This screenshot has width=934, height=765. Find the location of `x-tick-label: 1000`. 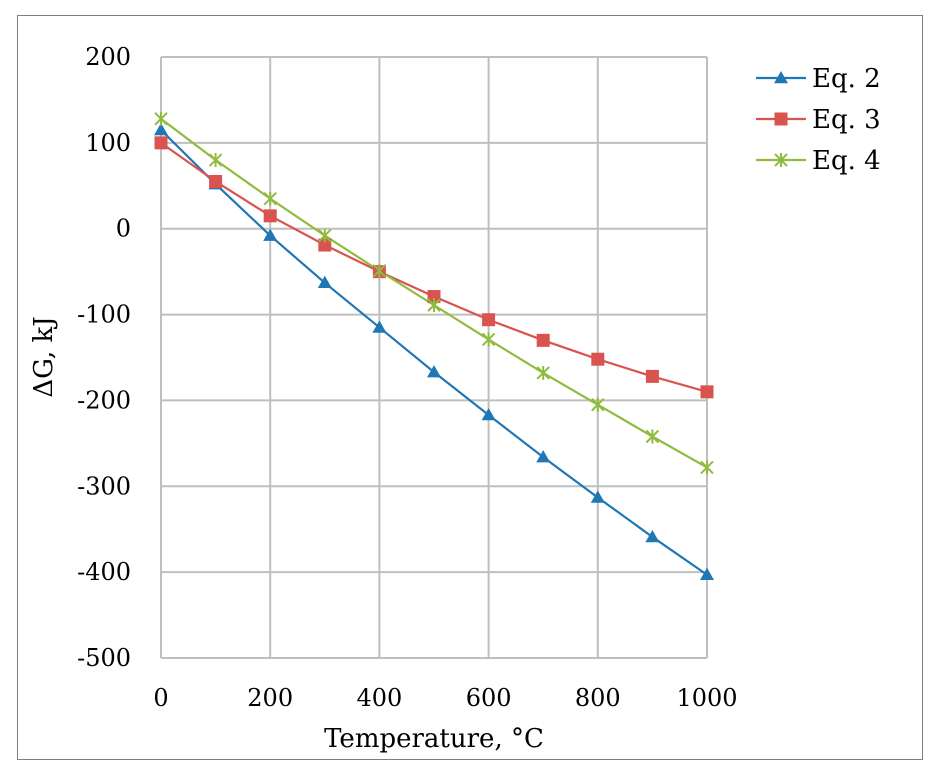

x-tick-label: 1000 is located at coordinates (706, 698).